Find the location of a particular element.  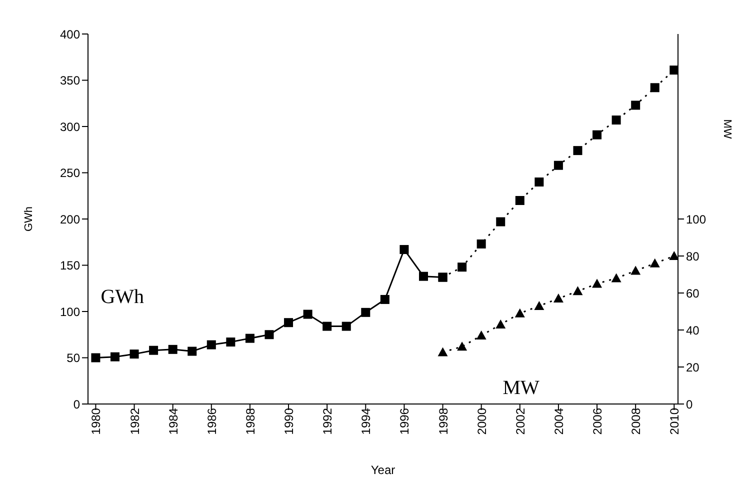

y-tick-label: 400 is located at coordinates (70, 34).